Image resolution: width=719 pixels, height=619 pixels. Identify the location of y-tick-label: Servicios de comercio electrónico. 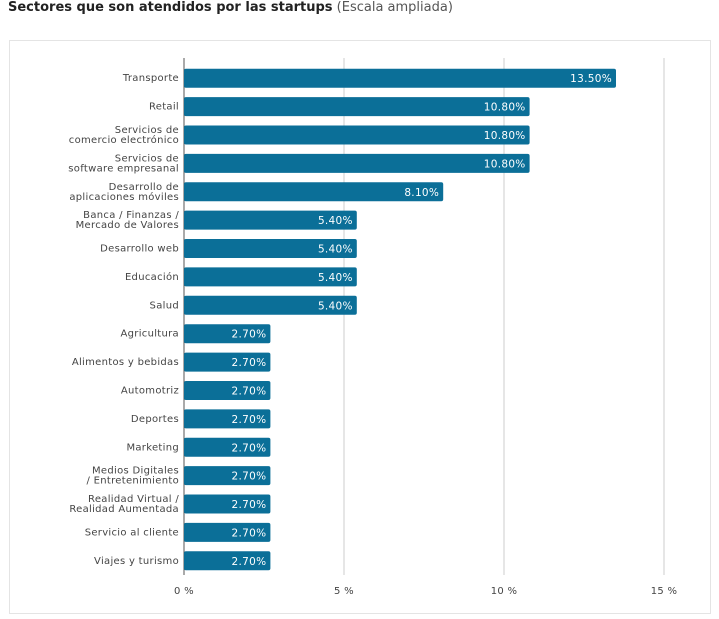
(124, 135).